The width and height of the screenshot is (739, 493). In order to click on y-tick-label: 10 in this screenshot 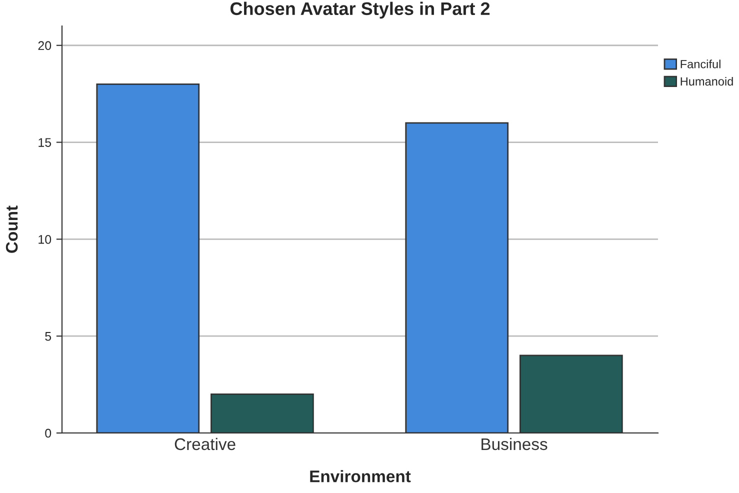, I will do `click(45, 239)`.